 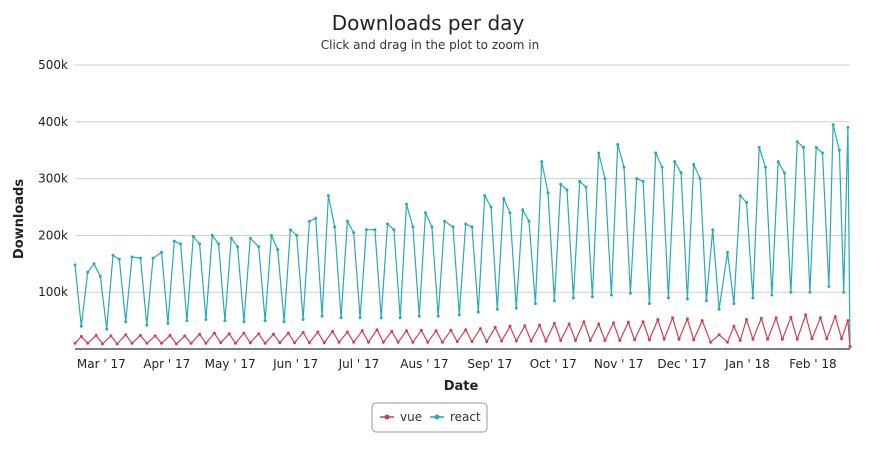 I want to click on x-tick-label: Apr ' 17, so click(x=166, y=364).